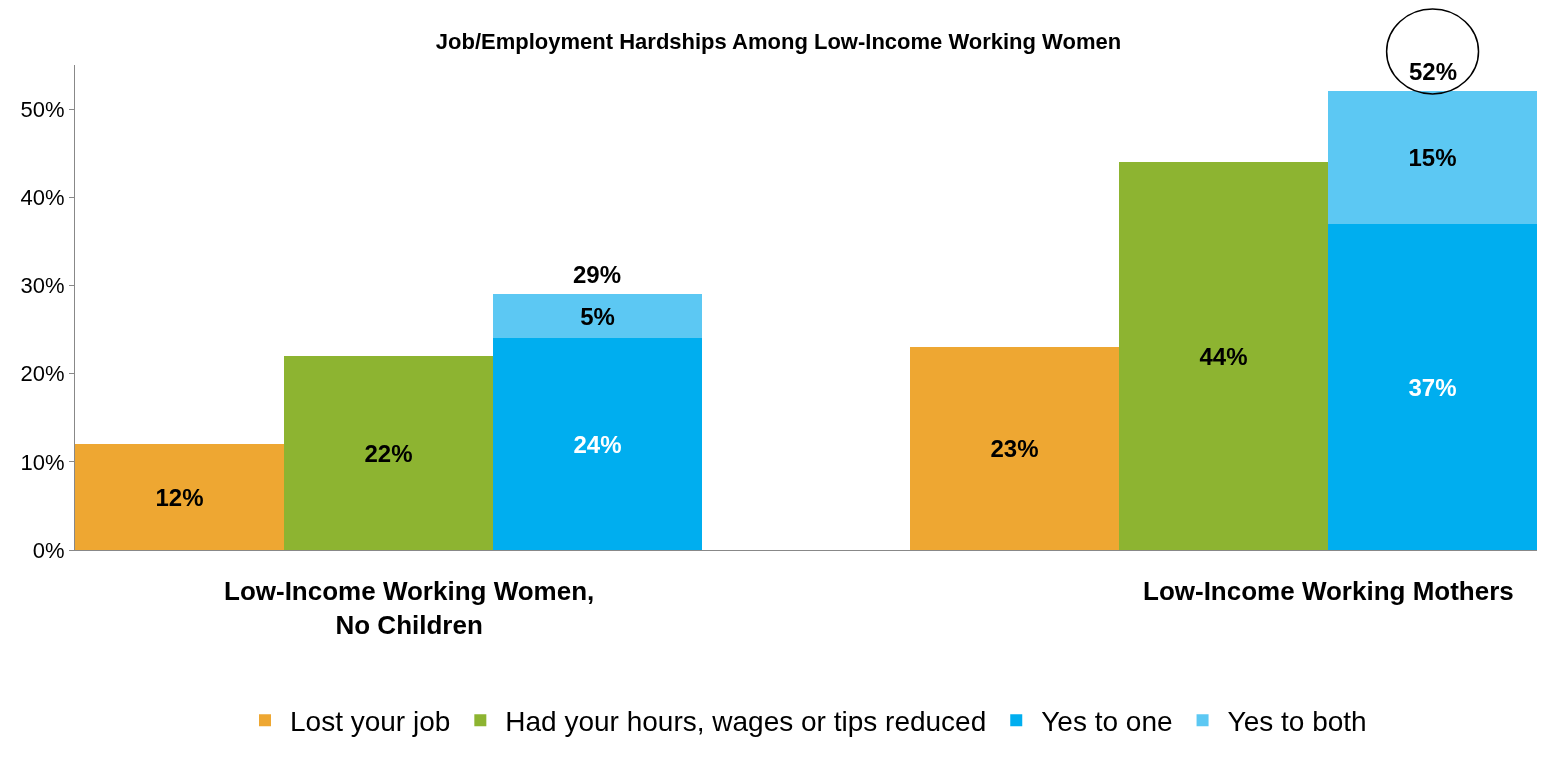  I want to click on legend-label: Had your hours, wages or tips reduced, so click(746, 722).